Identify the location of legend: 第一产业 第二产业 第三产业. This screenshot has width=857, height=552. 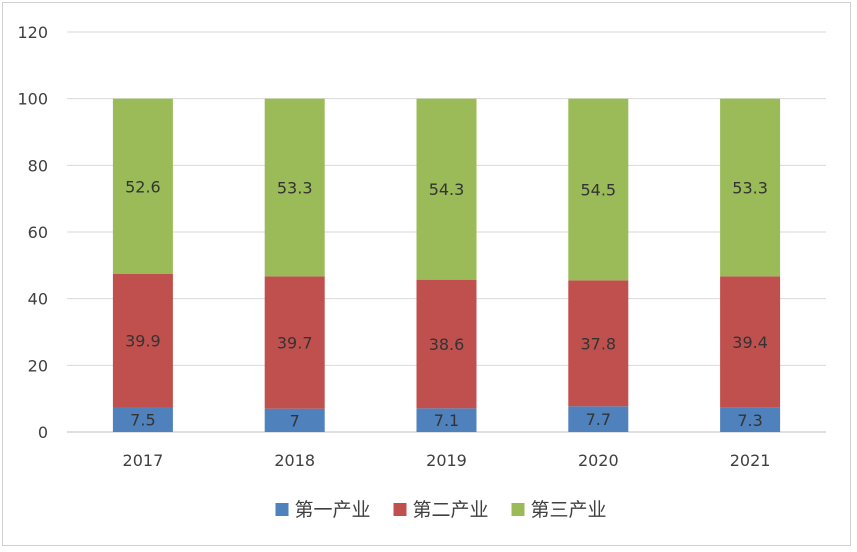
(441, 510).